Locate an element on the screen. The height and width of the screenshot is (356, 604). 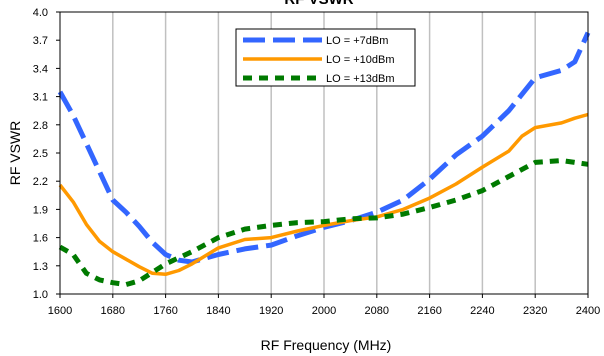
legend: LO = +7dBm LO = +10dBm LO = +13dBm is located at coordinates (325, 57).